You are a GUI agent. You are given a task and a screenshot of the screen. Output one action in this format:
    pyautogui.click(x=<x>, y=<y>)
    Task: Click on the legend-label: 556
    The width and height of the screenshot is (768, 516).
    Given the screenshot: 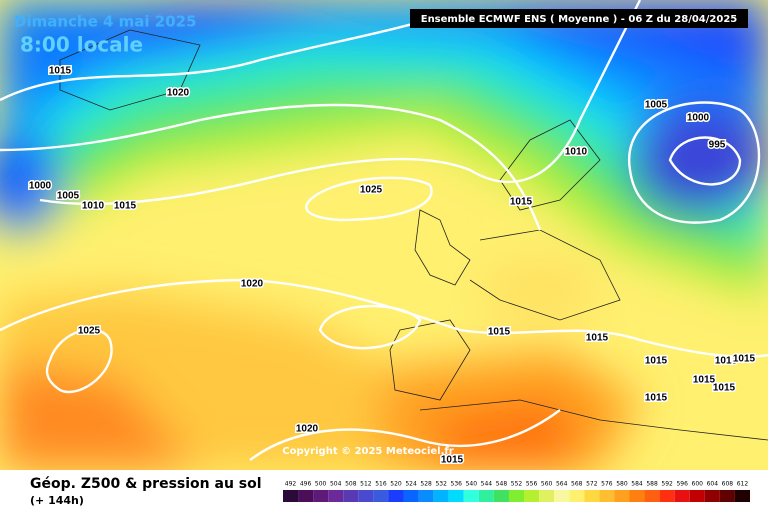 What is the action you would take?
    pyautogui.click(x=532, y=484)
    